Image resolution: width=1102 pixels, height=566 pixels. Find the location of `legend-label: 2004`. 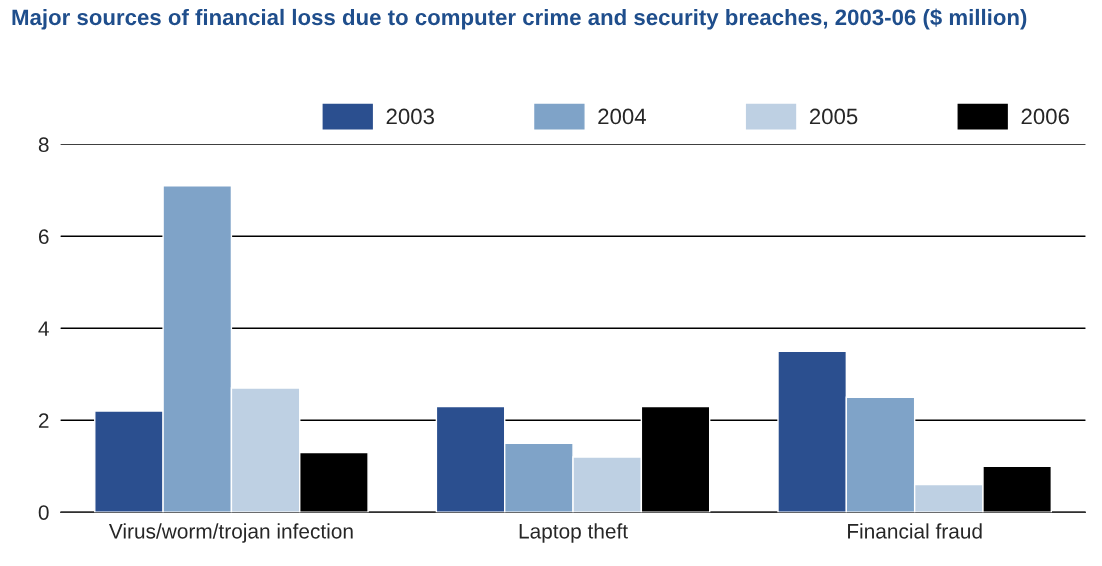

legend-label: 2004 is located at coordinates (622, 116).